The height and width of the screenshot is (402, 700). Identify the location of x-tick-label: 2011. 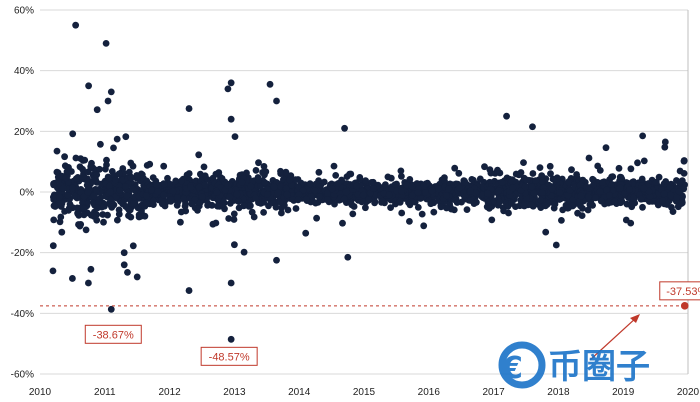
(105, 392).